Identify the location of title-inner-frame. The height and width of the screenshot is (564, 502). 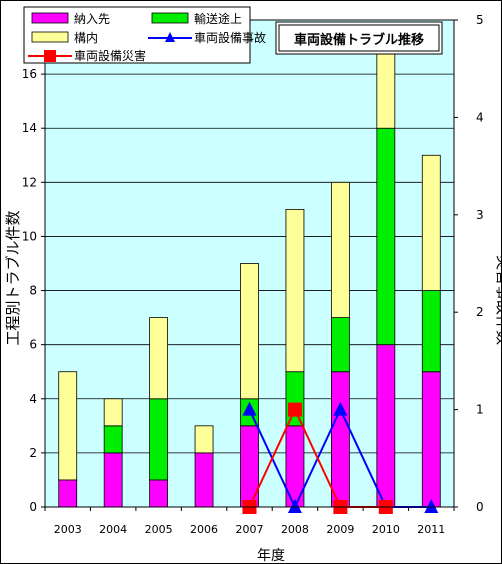
(359, 38).